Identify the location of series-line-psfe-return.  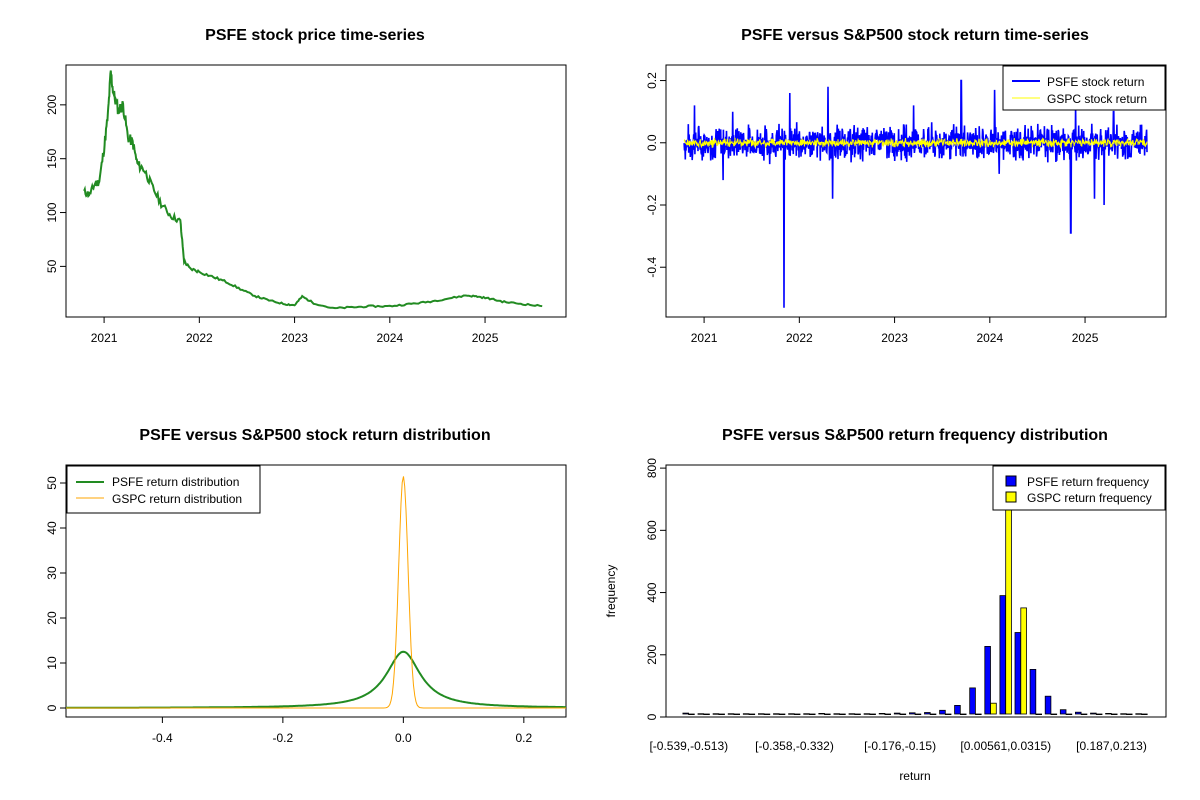
(915, 193).